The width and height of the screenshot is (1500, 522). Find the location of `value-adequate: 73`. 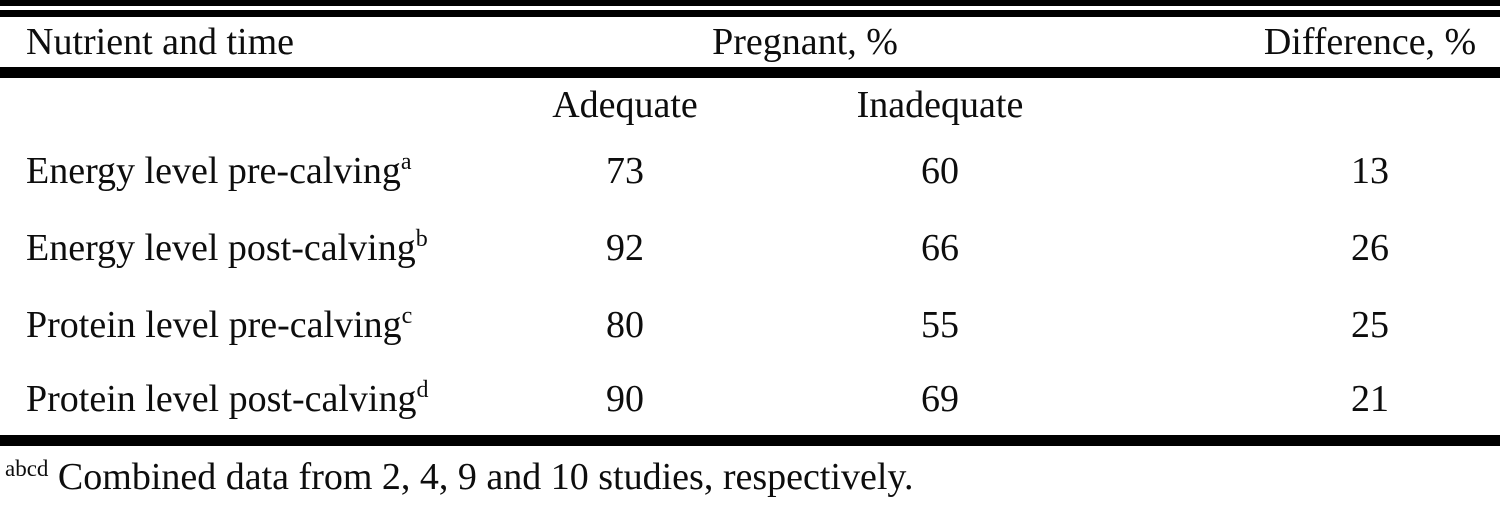

value-adequate: 73 is located at coordinates (625, 170).